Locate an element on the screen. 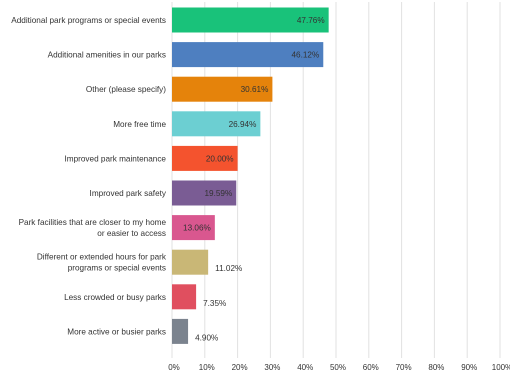 This screenshot has height=380, width=510. x-tick-label: 20% is located at coordinates (240, 367).